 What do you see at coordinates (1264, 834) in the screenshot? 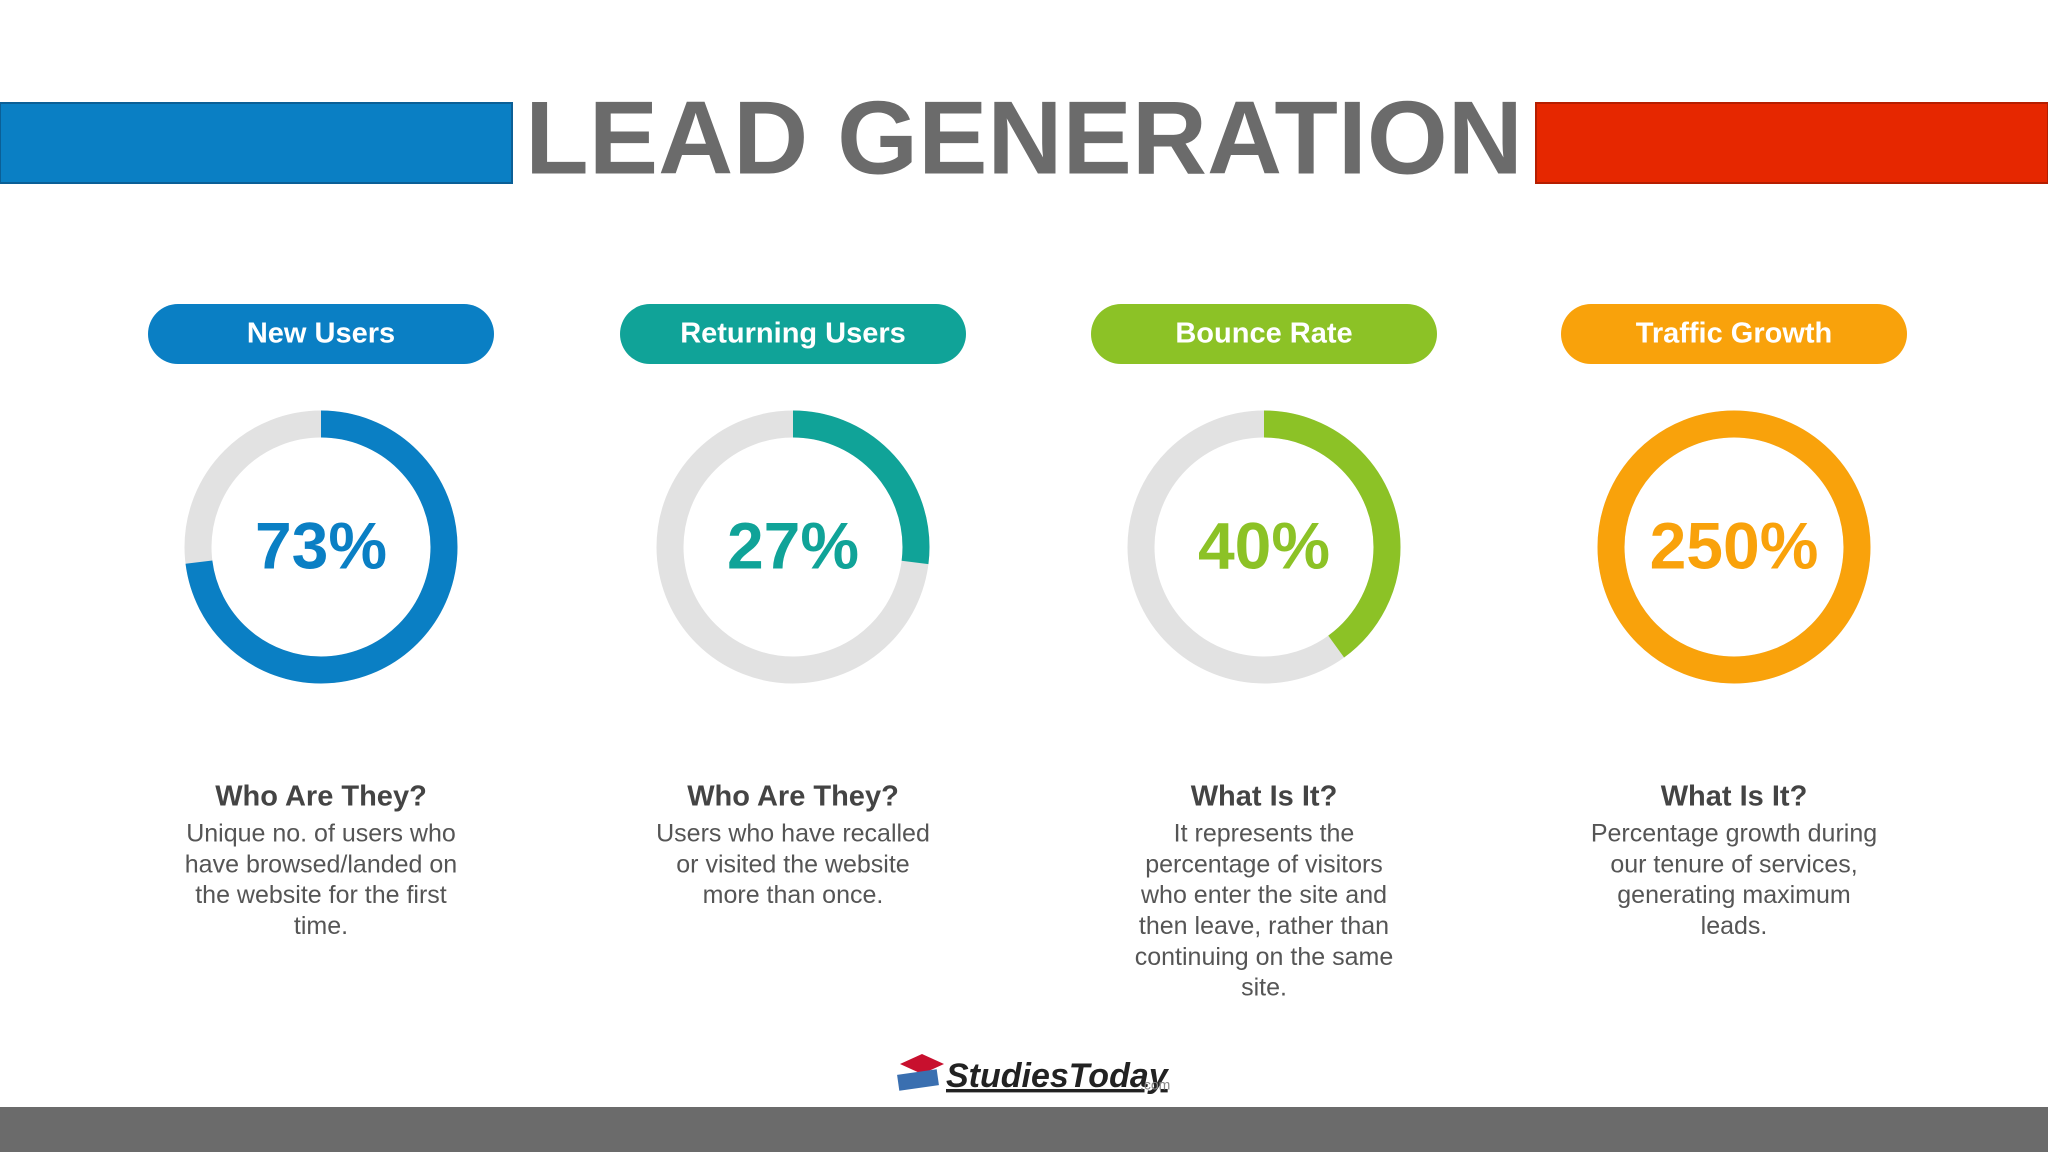
I see `card-description: It represents the` at bounding box center [1264, 834].